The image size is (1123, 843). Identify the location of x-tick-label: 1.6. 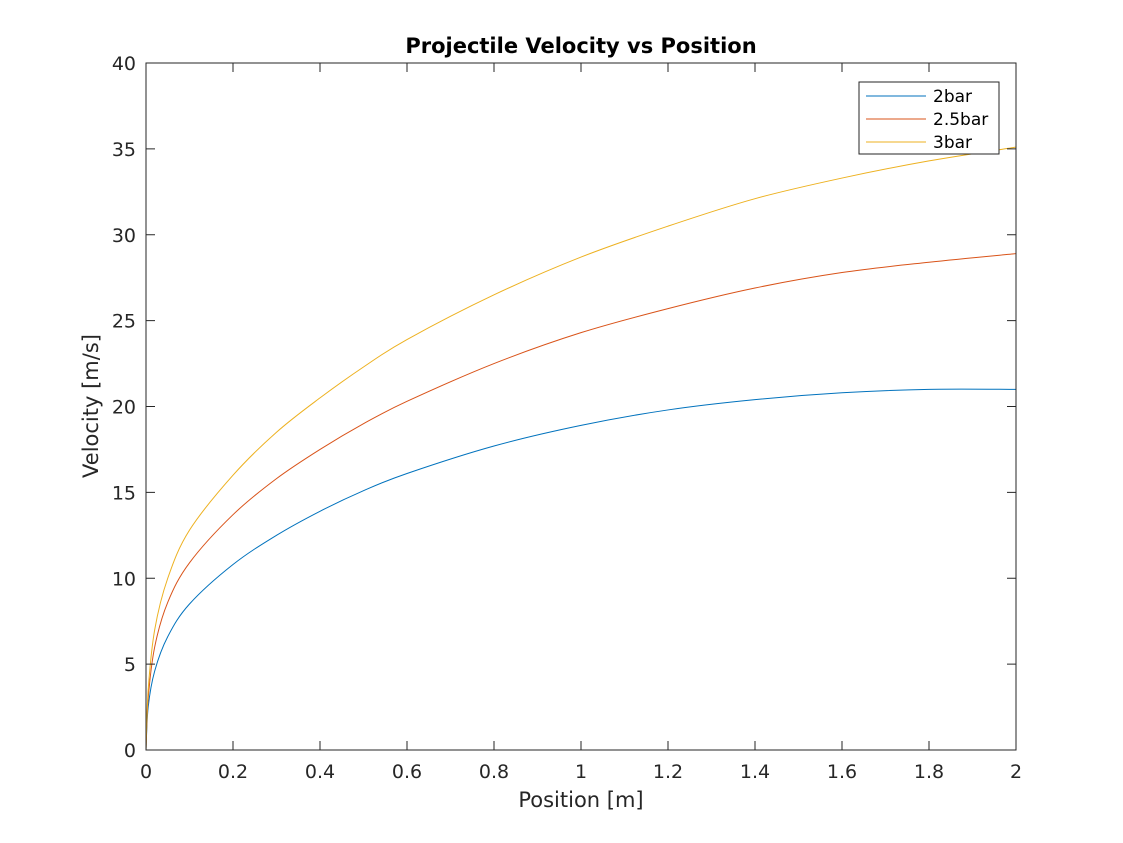
(842, 772).